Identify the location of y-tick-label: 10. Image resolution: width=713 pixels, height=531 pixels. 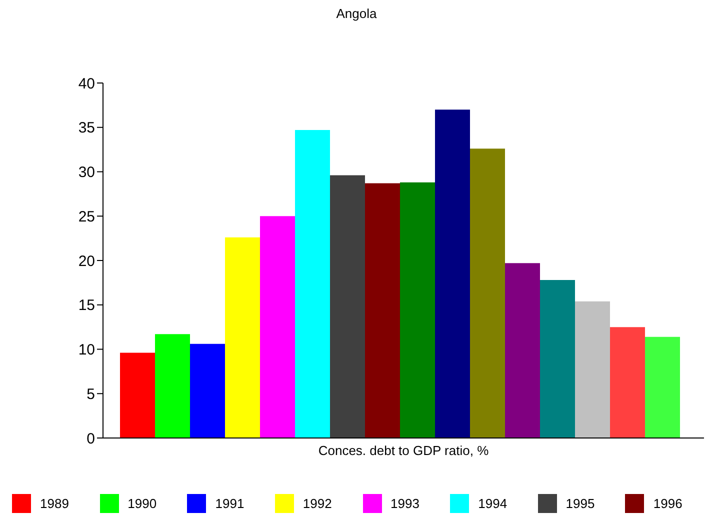
(86, 350).